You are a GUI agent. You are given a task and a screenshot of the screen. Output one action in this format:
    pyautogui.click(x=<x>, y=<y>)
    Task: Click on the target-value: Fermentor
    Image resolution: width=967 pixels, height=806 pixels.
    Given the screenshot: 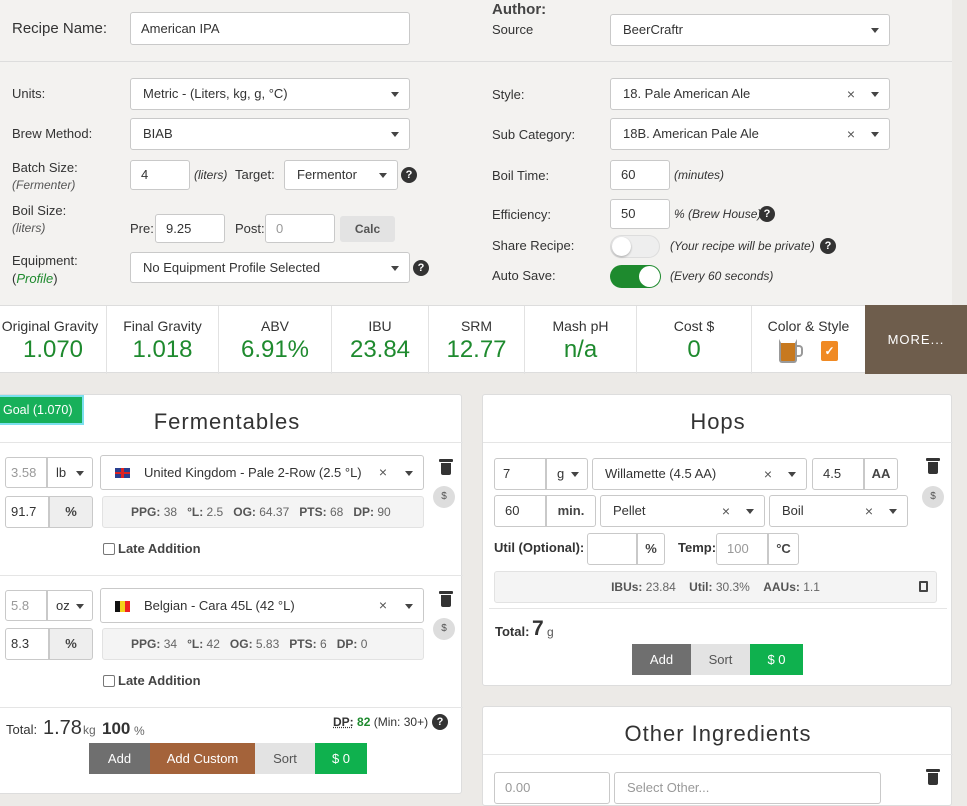 What is the action you would take?
    pyautogui.click(x=327, y=174)
    